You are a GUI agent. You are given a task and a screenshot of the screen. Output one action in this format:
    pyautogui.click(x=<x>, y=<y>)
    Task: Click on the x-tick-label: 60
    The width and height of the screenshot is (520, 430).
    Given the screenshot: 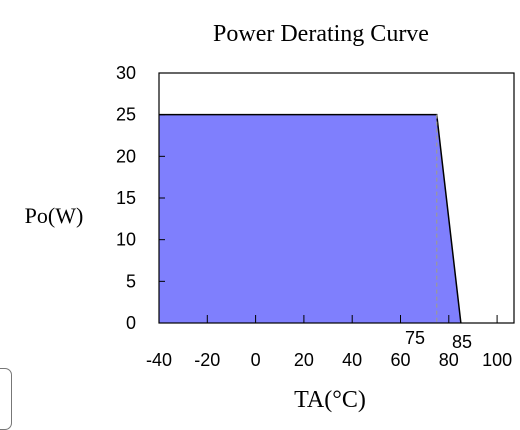 What is the action you would take?
    pyautogui.click(x=400, y=360)
    